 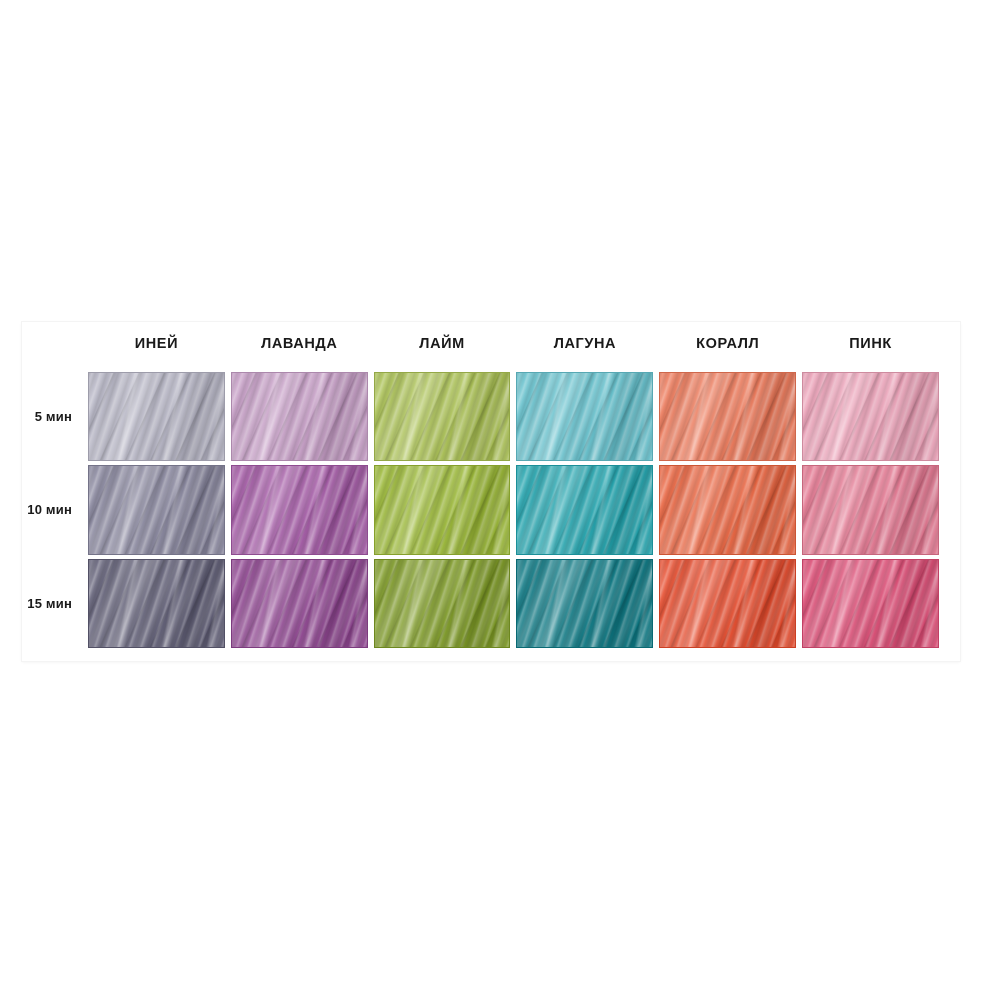 I want to click on swatch-lavanda-15min, so click(x=299, y=603).